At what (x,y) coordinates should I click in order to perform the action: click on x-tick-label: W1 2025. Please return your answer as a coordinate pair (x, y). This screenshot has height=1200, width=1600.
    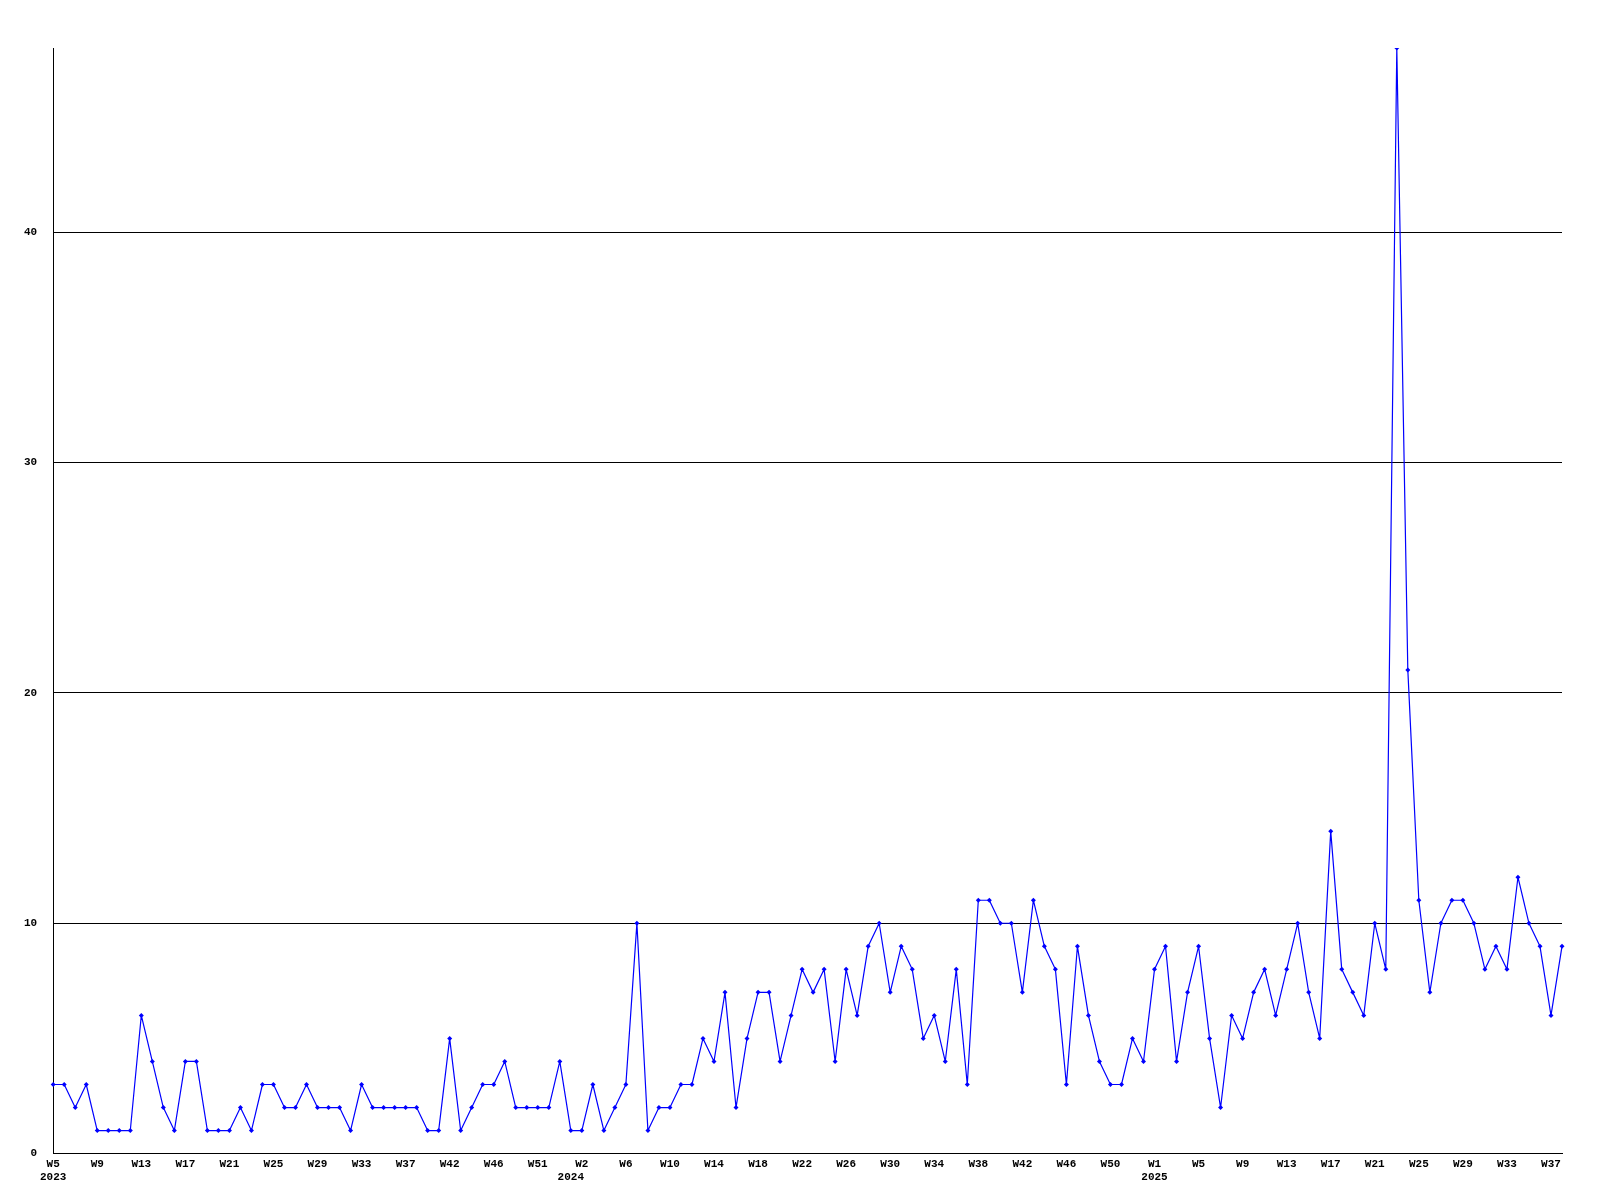
    Looking at the image, I should click on (1155, 1170).